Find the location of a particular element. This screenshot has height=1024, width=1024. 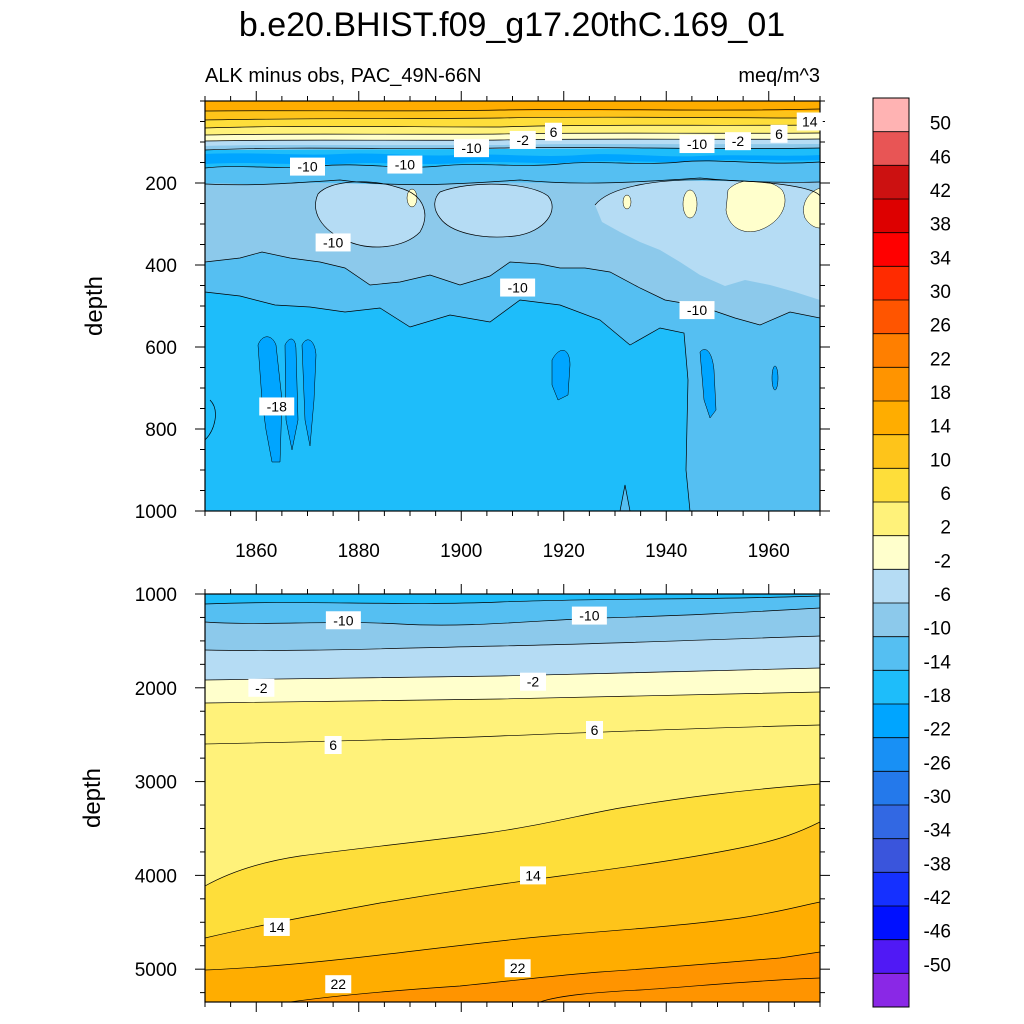

upper-xtick-label: 1900 is located at coordinates (461, 551).